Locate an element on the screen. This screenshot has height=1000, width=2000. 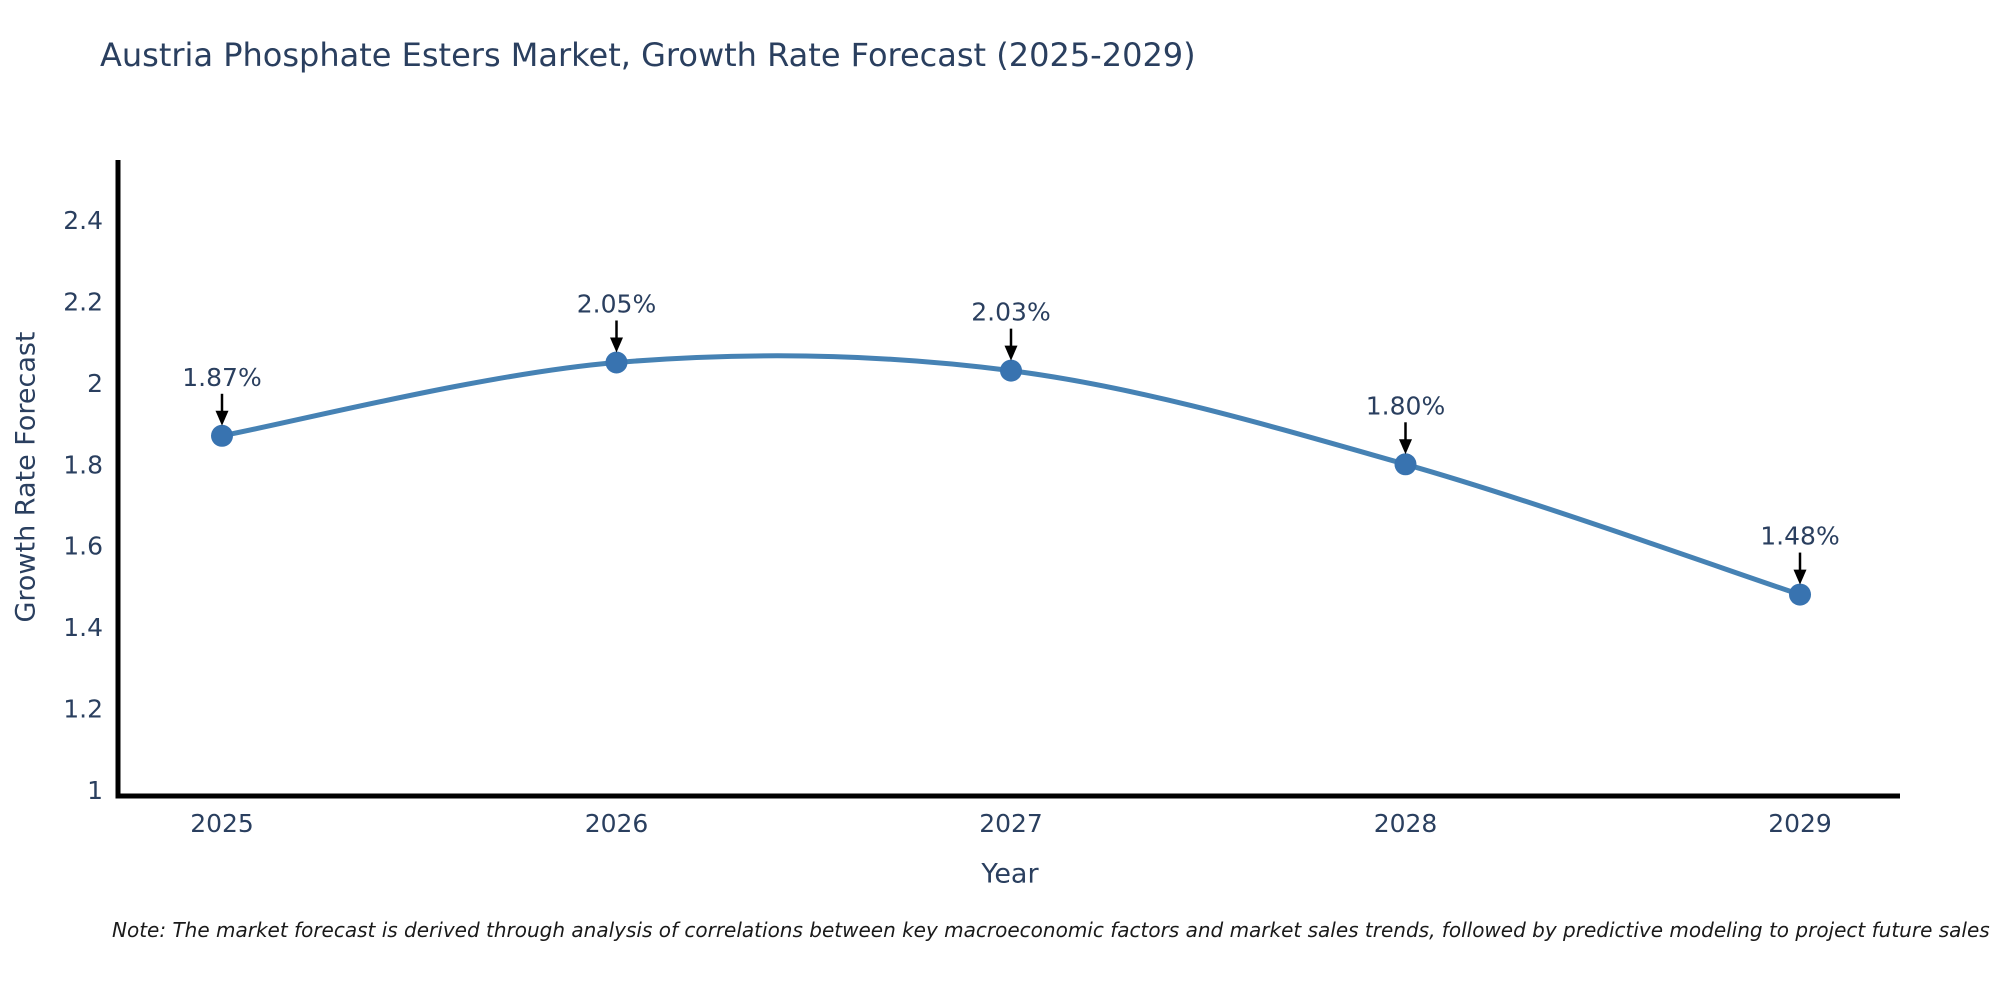
y-tick-label: 1.4 is located at coordinates (83, 627).